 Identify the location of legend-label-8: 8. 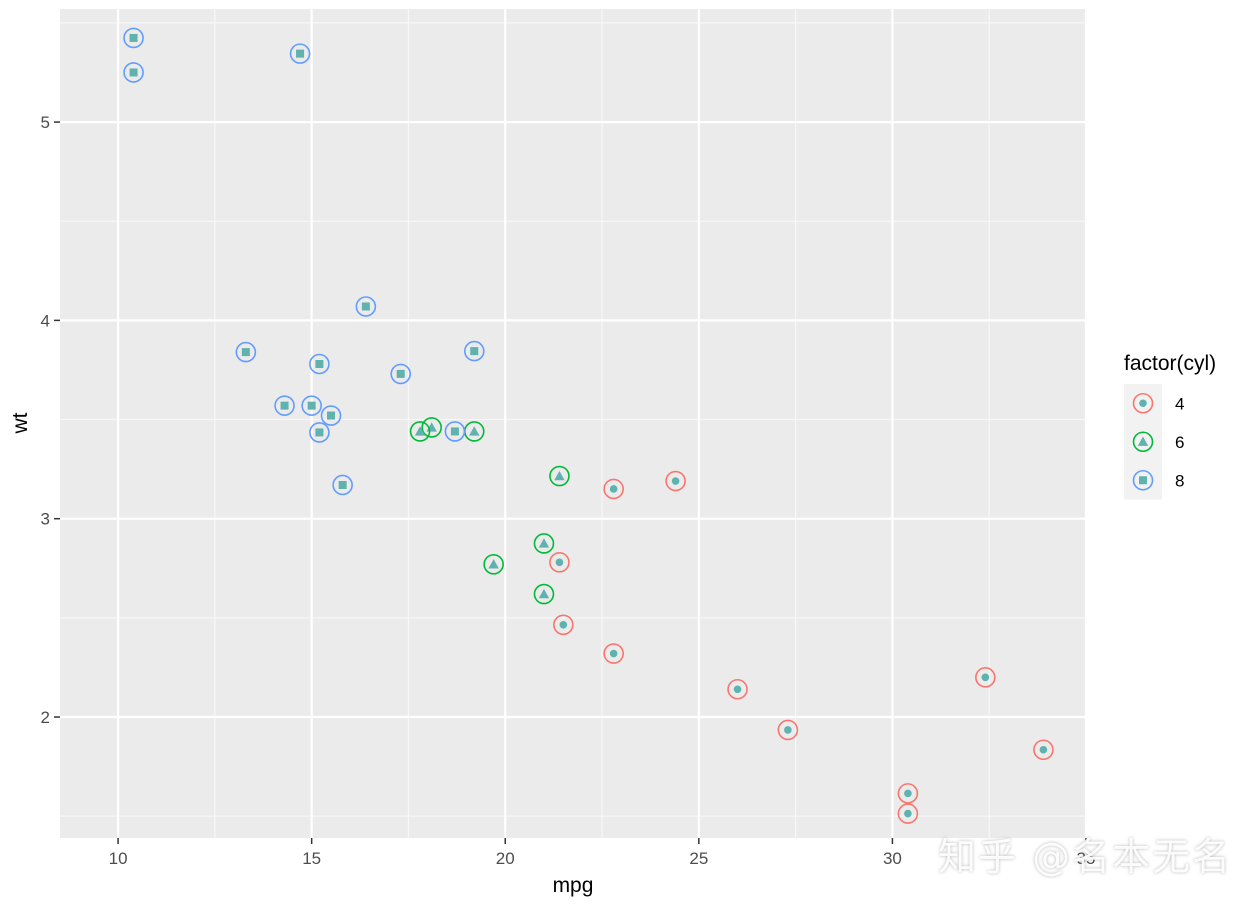
(1179, 480).